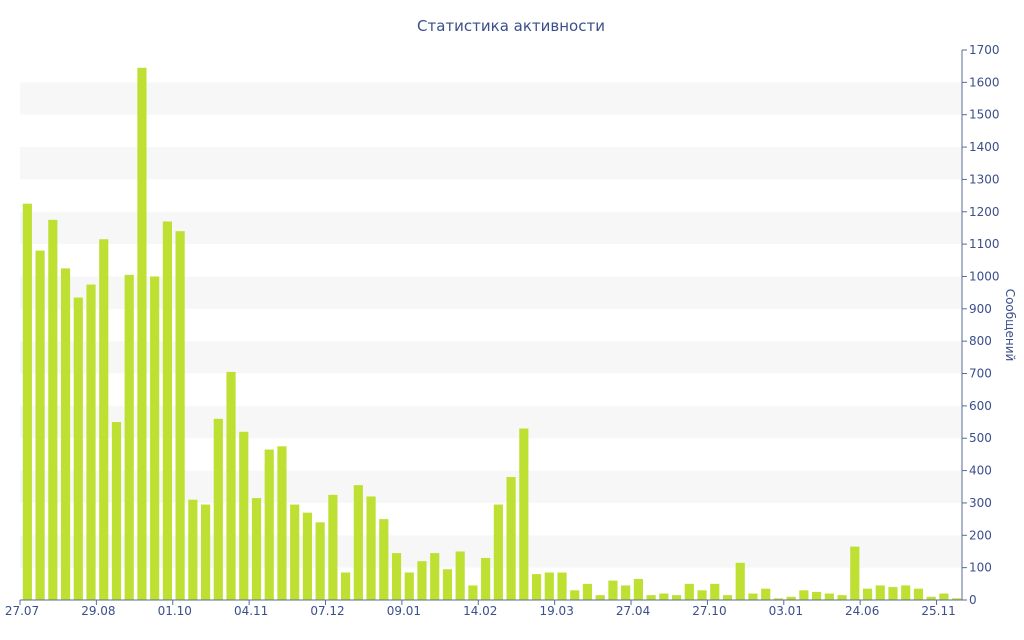 The width and height of the screenshot is (1024, 640). Describe the element at coordinates (786, 611) in the screenshot. I see `x-tick-label: 03.01` at that location.